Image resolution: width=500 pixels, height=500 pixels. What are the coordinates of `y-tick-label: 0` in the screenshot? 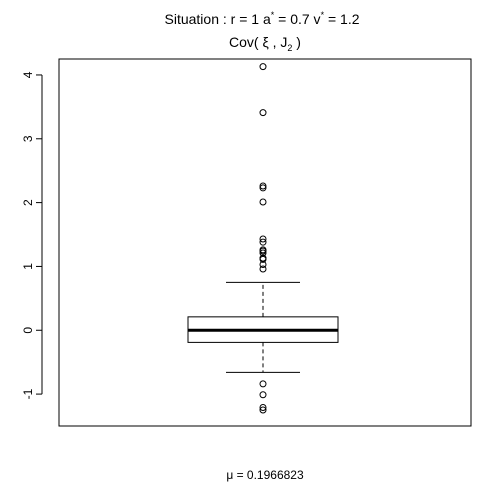 It's located at (28, 330).